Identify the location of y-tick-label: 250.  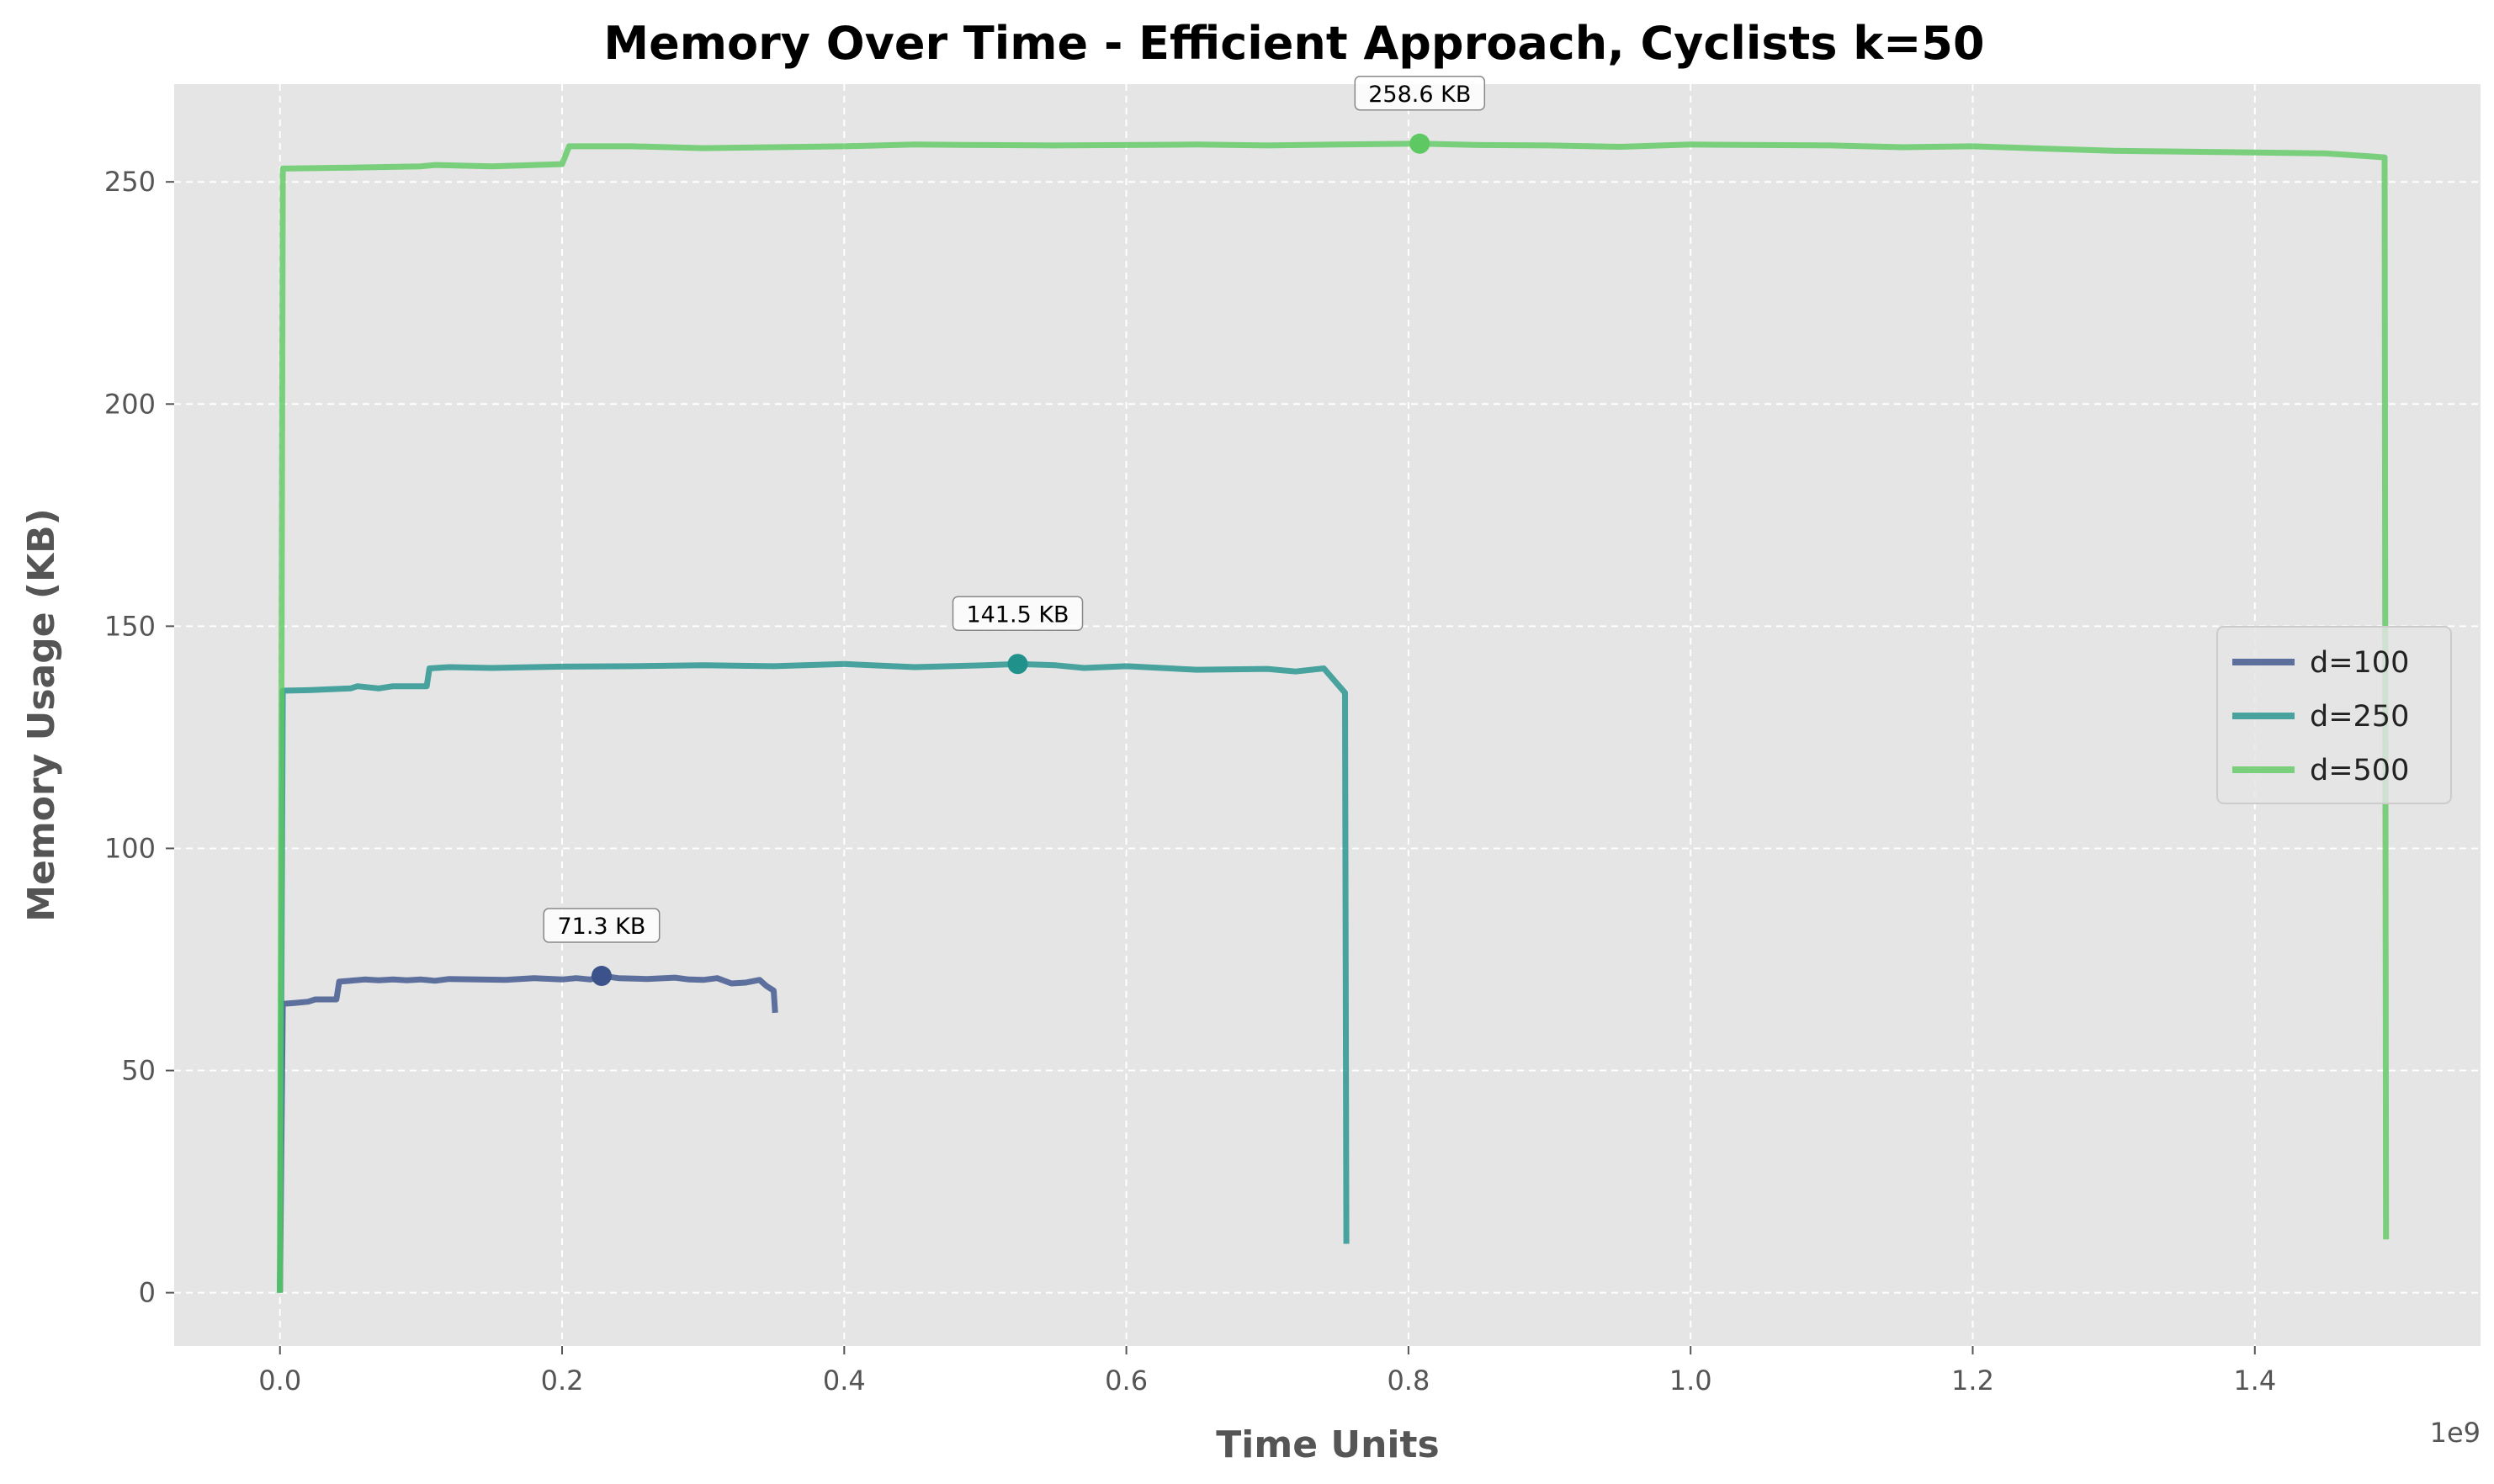
(130, 182).